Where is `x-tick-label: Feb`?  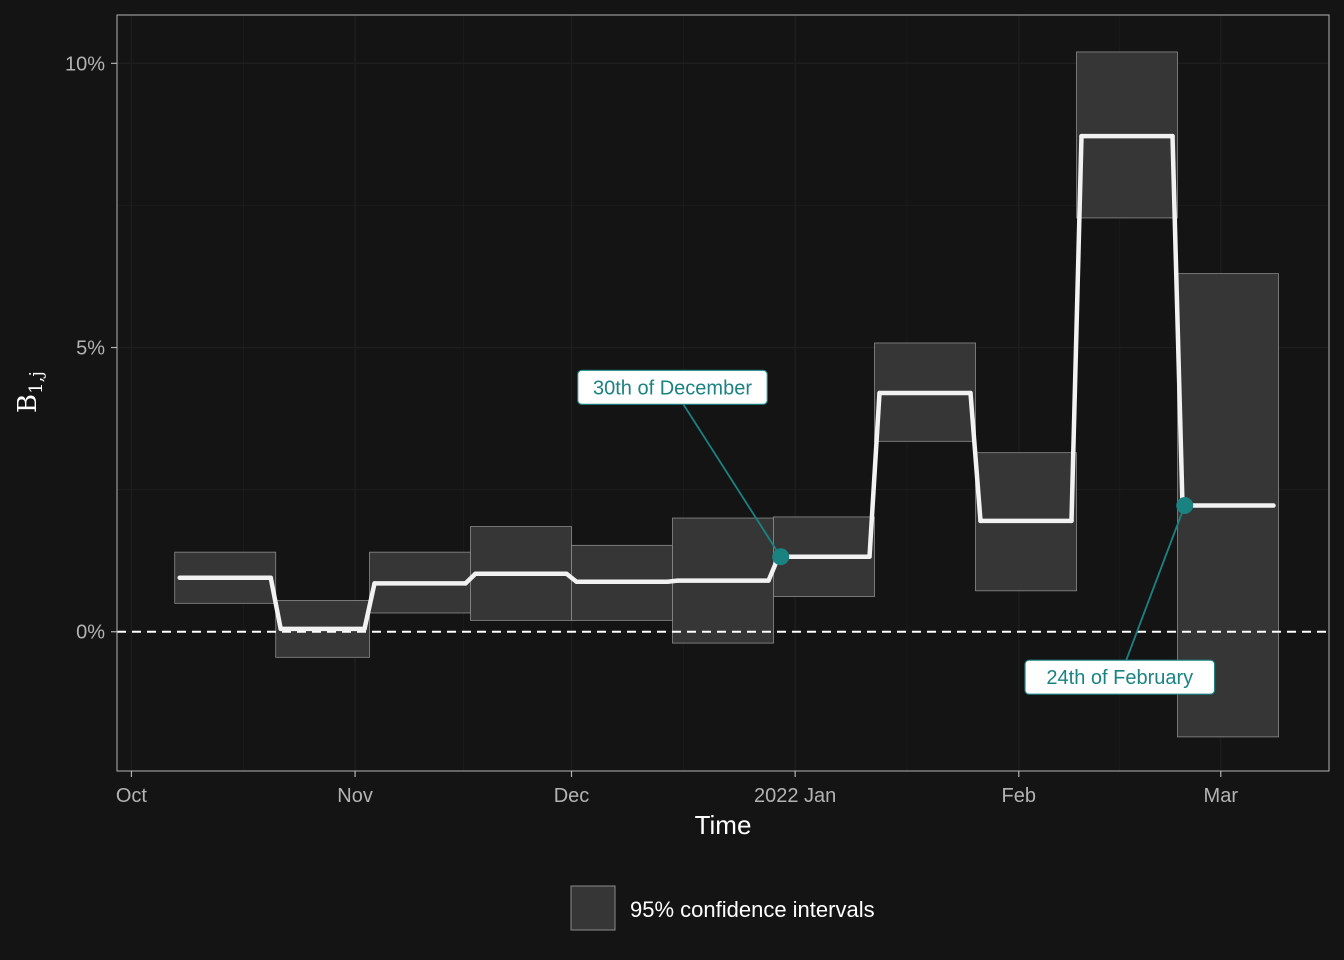 x-tick-label: Feb is located at coordinates (1019, 796).